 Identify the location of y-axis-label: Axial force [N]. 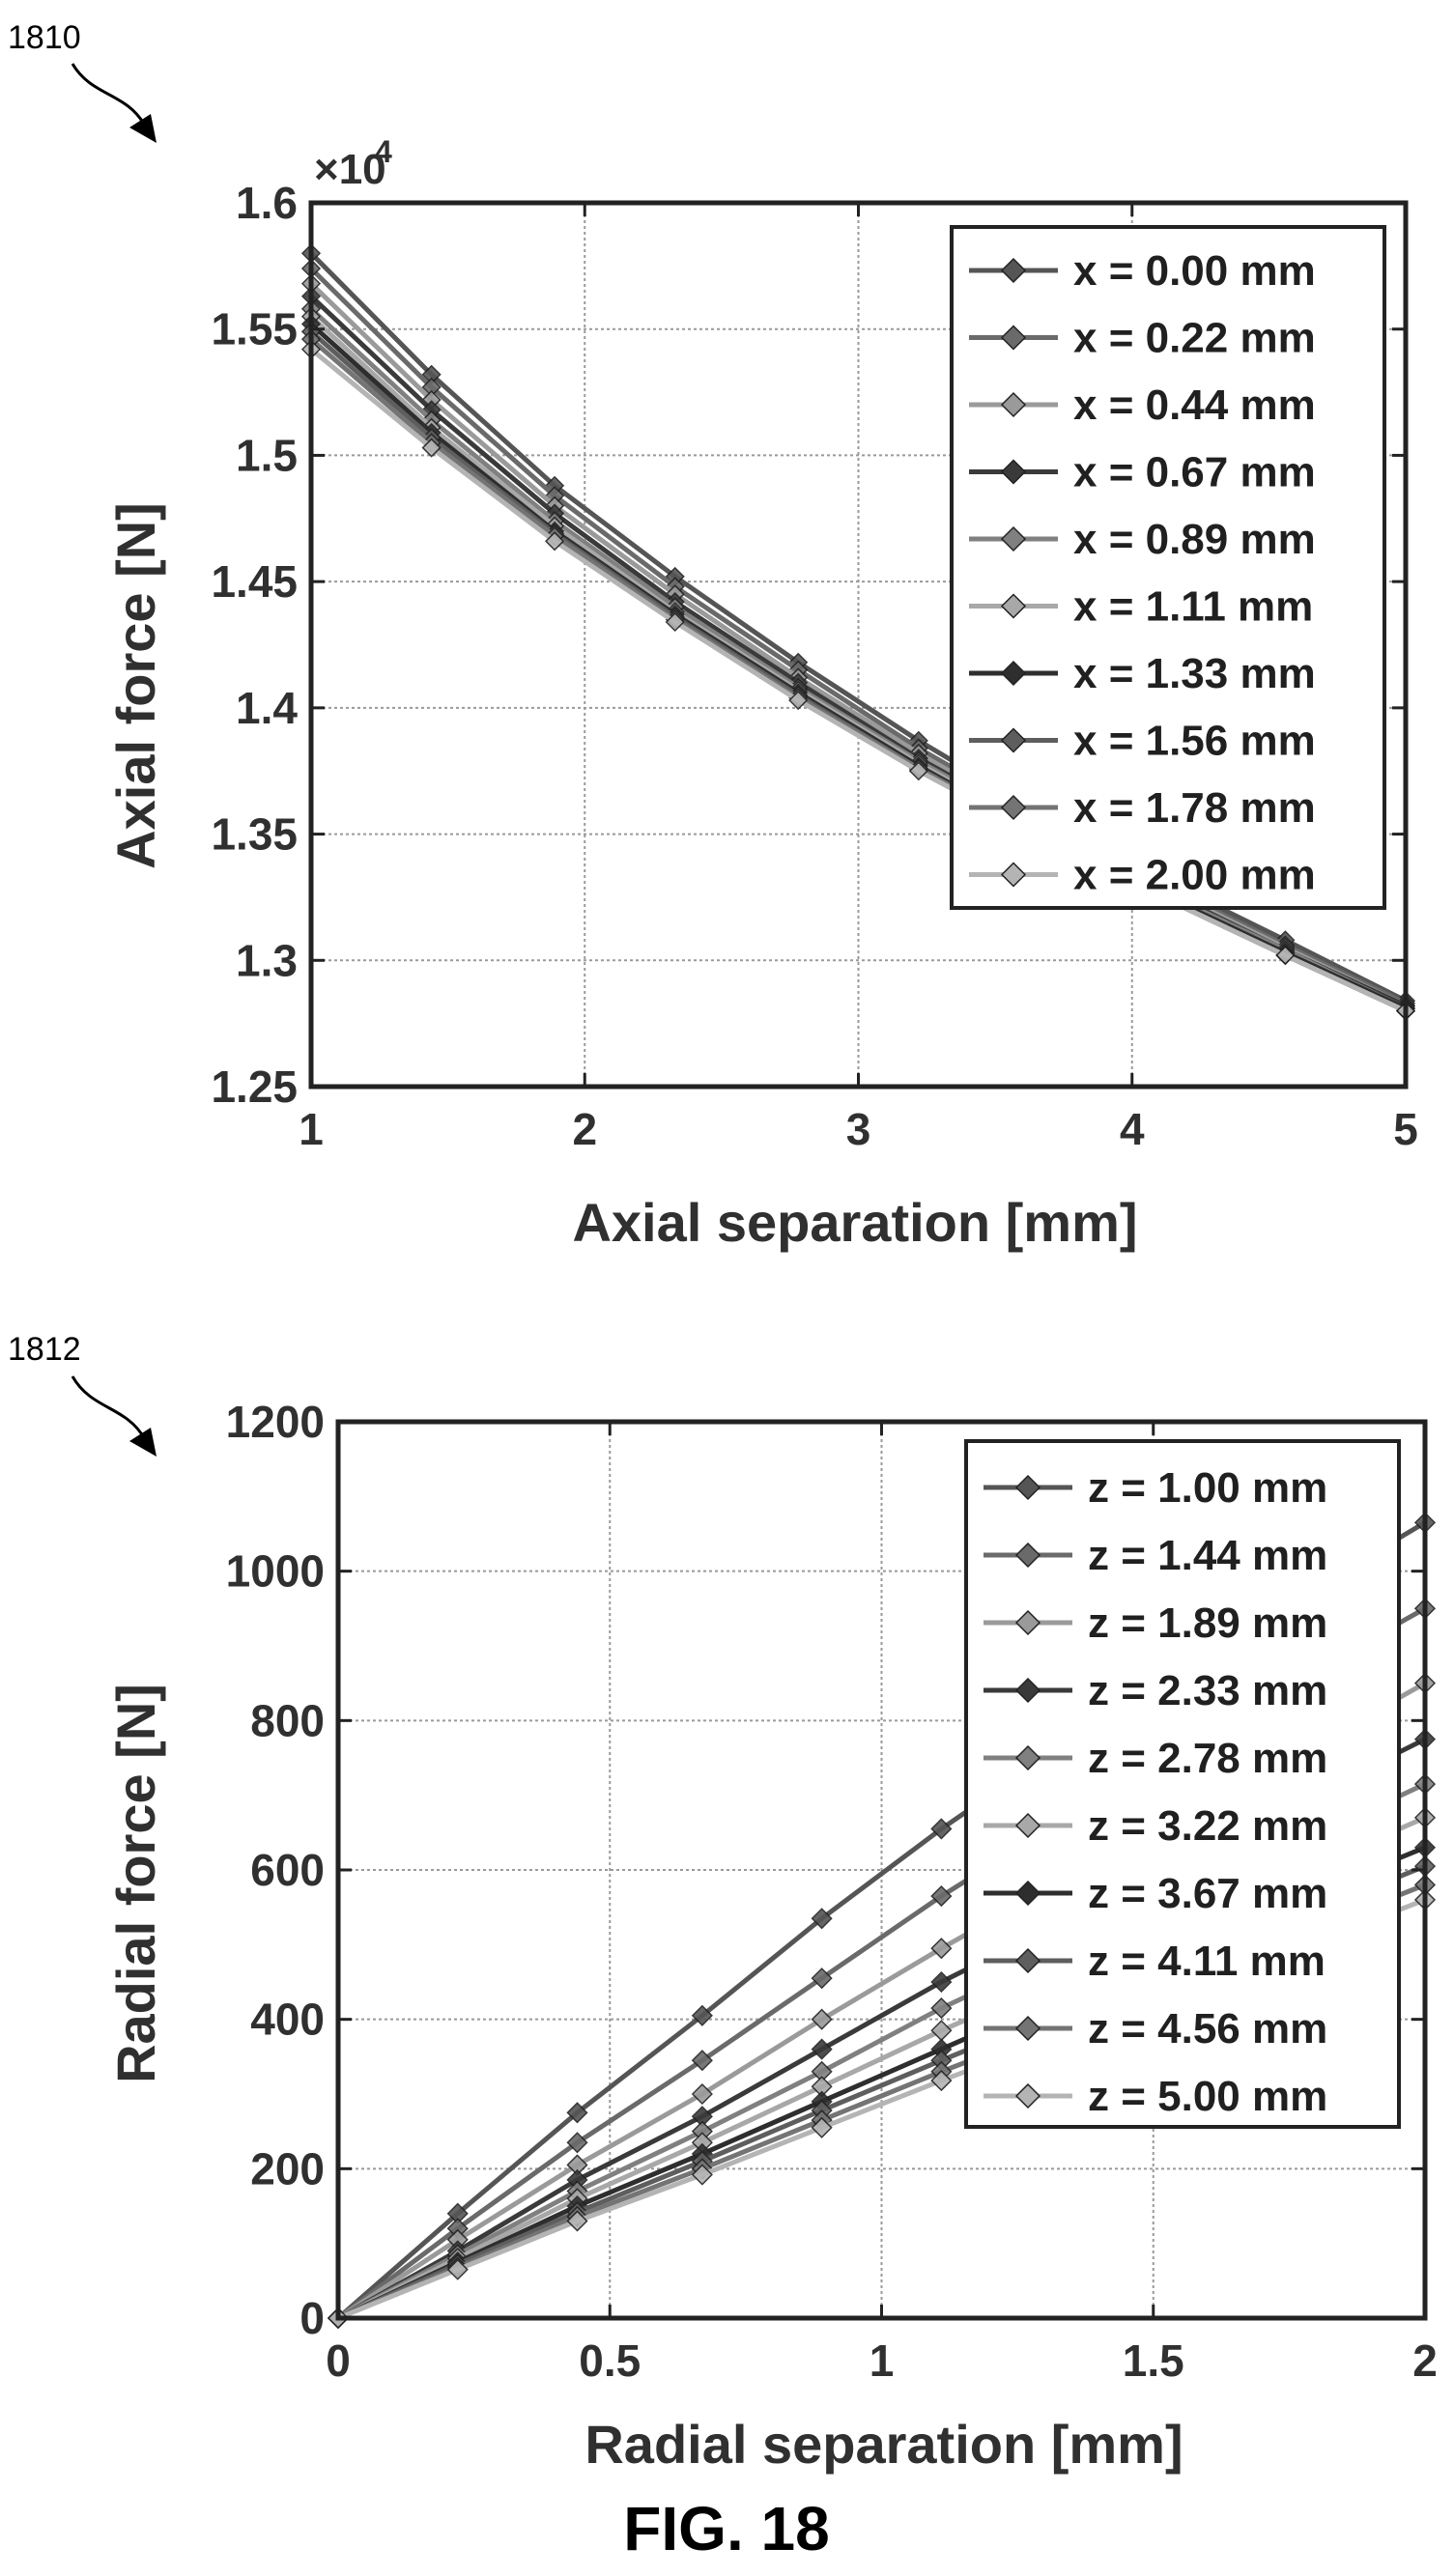
(136, 685).